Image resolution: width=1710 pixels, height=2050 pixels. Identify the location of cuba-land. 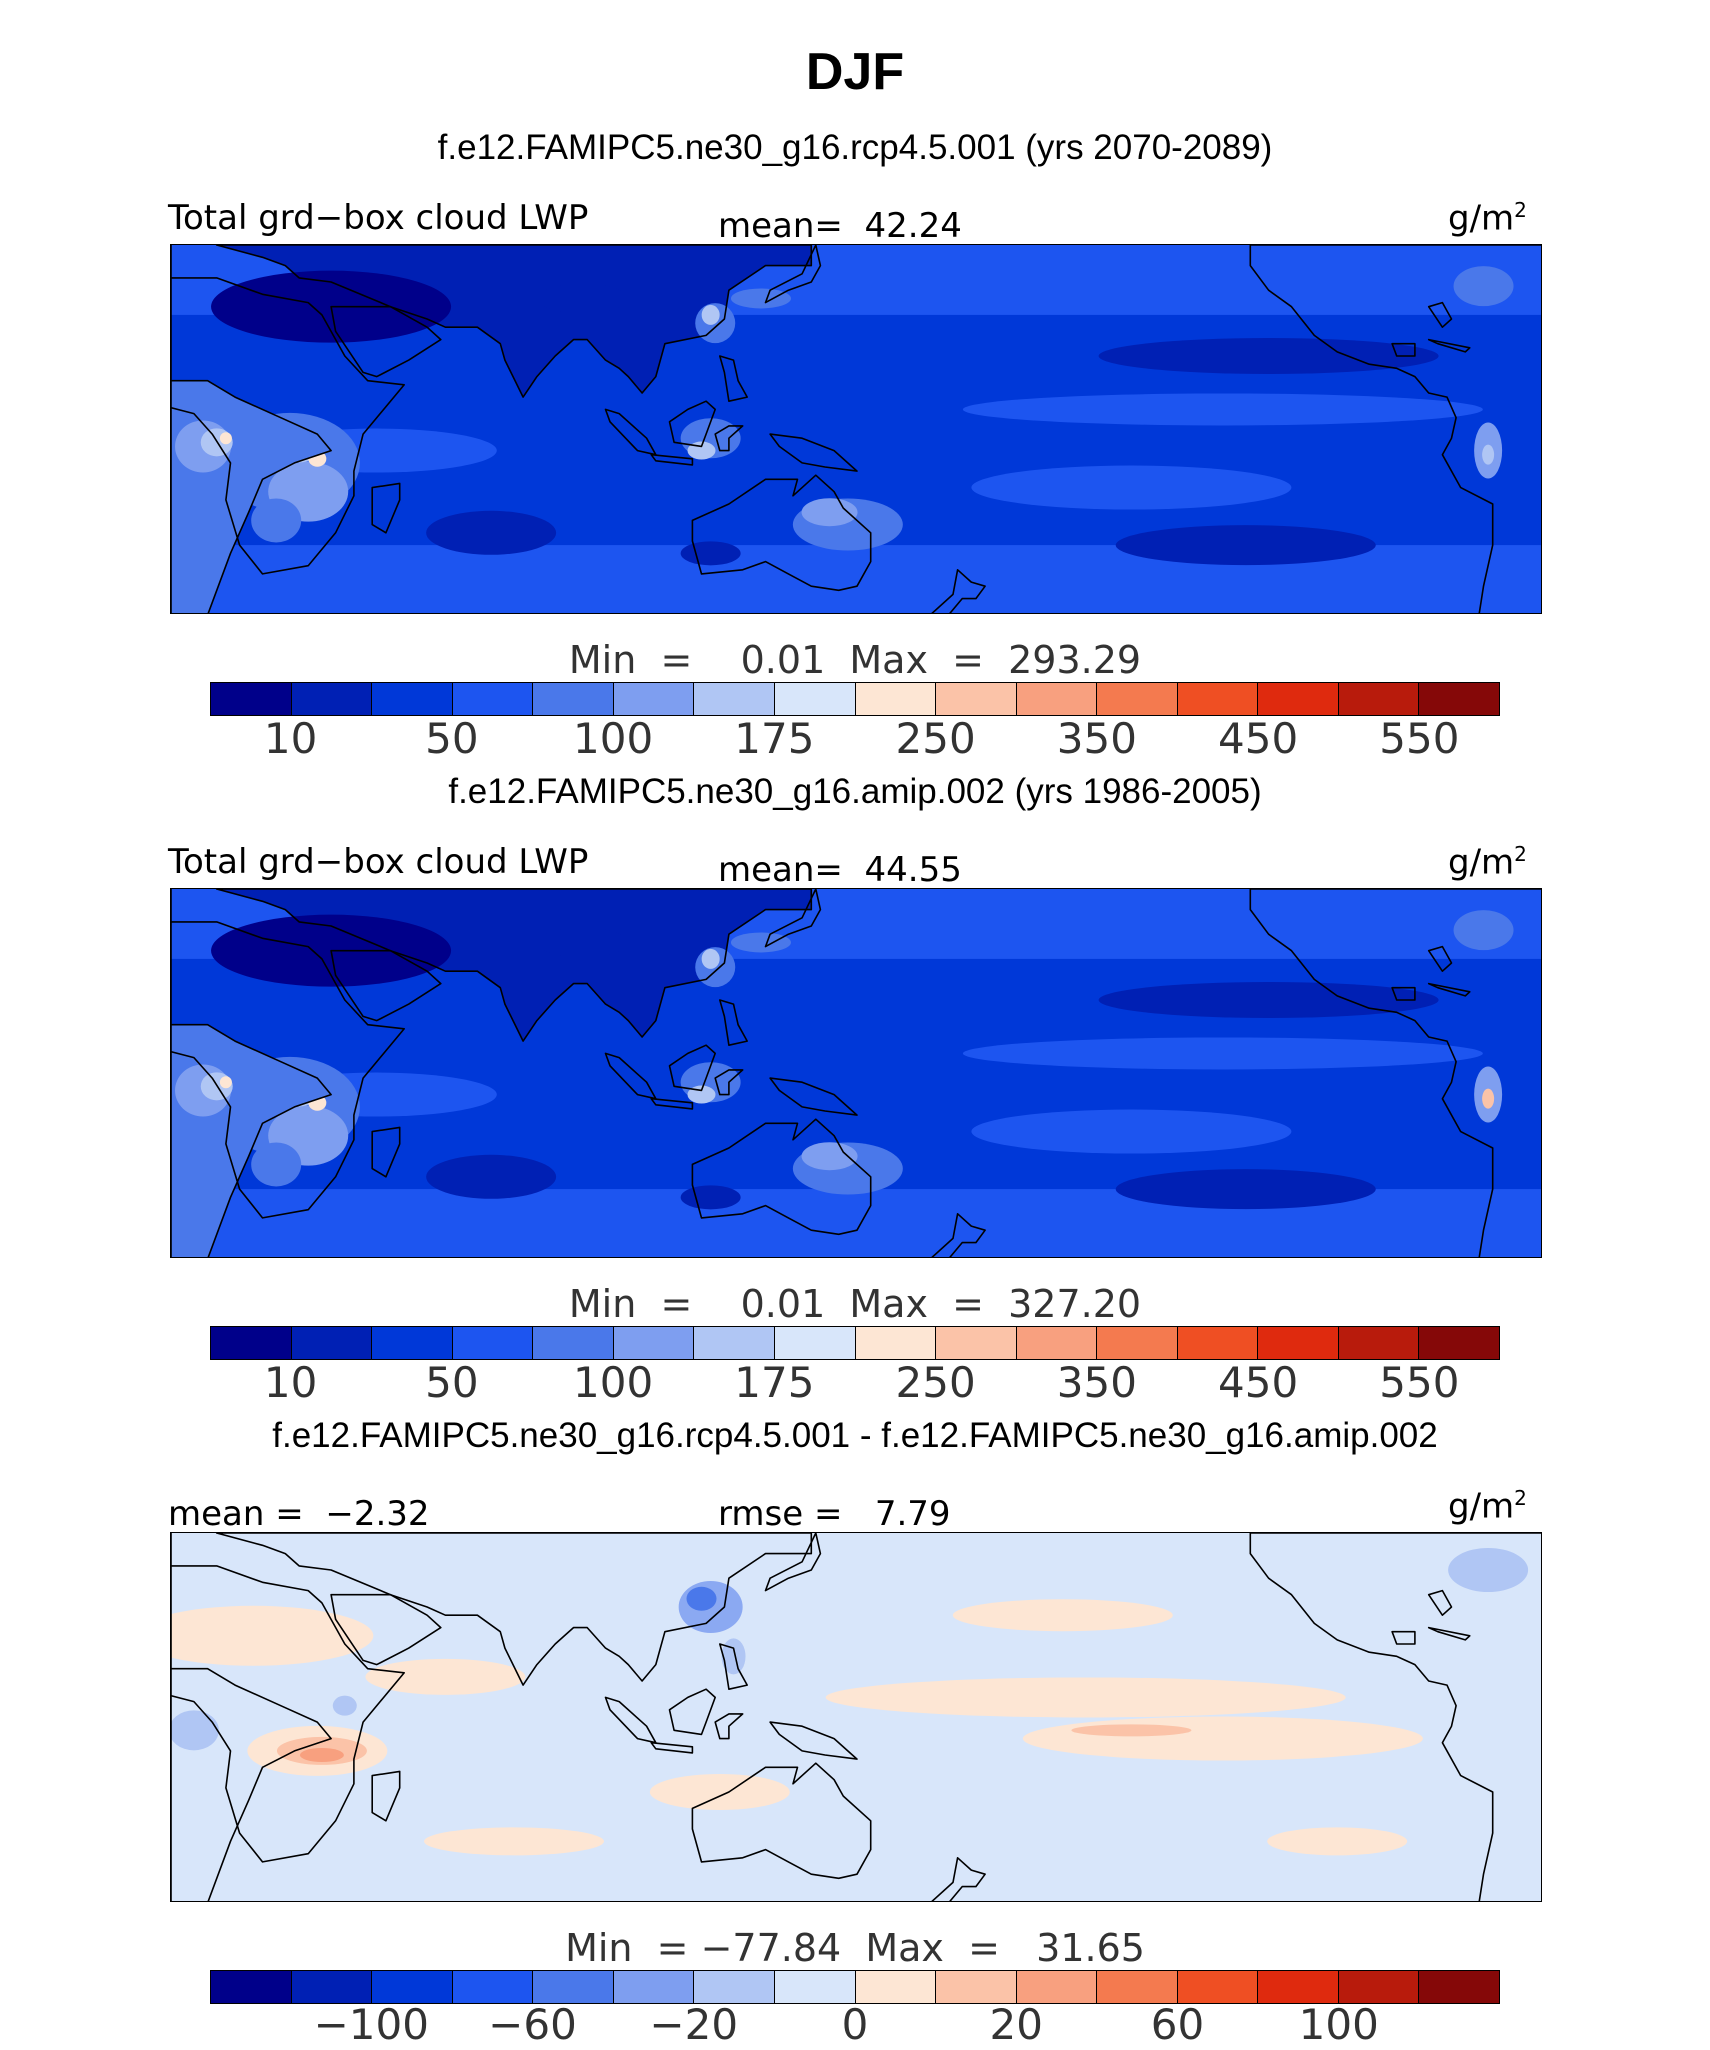
(1449, 345).